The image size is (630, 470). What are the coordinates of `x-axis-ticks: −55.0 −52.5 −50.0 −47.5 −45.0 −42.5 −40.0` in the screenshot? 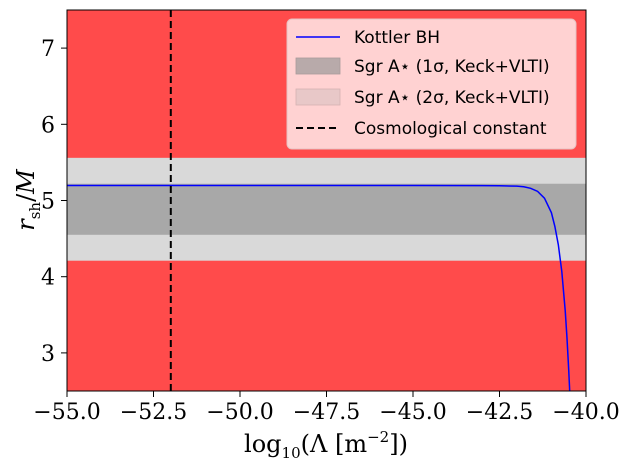 It's located at (326, 408).